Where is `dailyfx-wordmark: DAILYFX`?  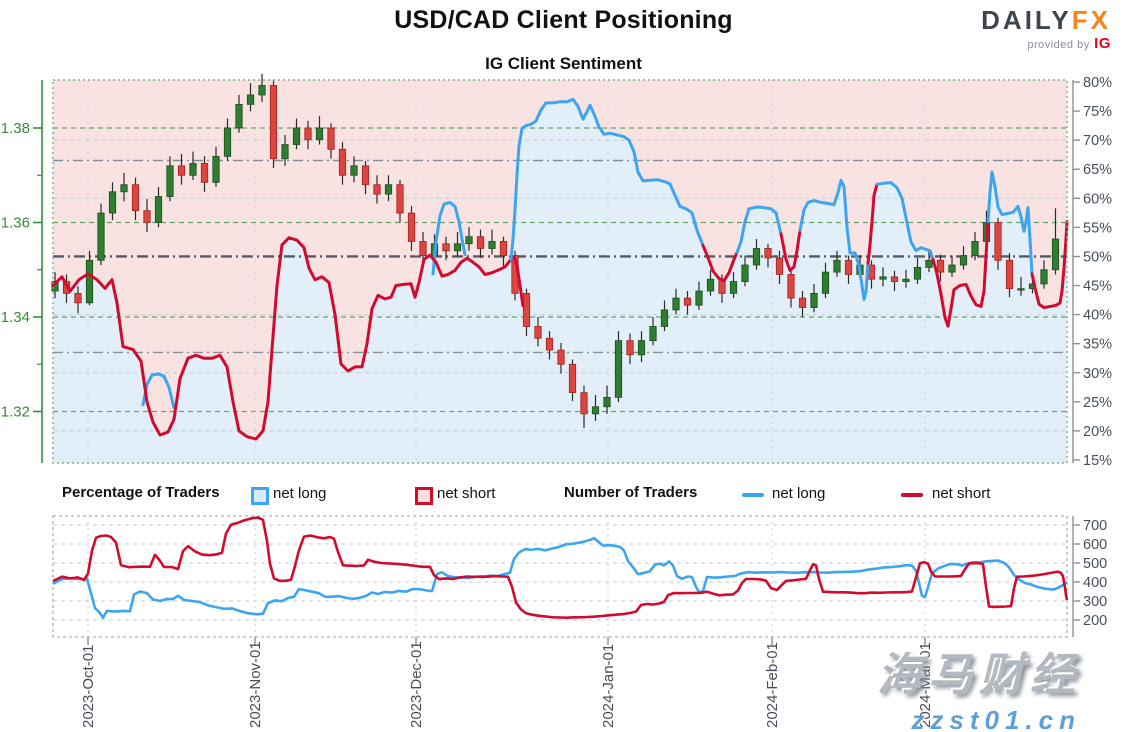
dailyfx-wordmark: DAILYFX is located at coordinates (1046, 20).